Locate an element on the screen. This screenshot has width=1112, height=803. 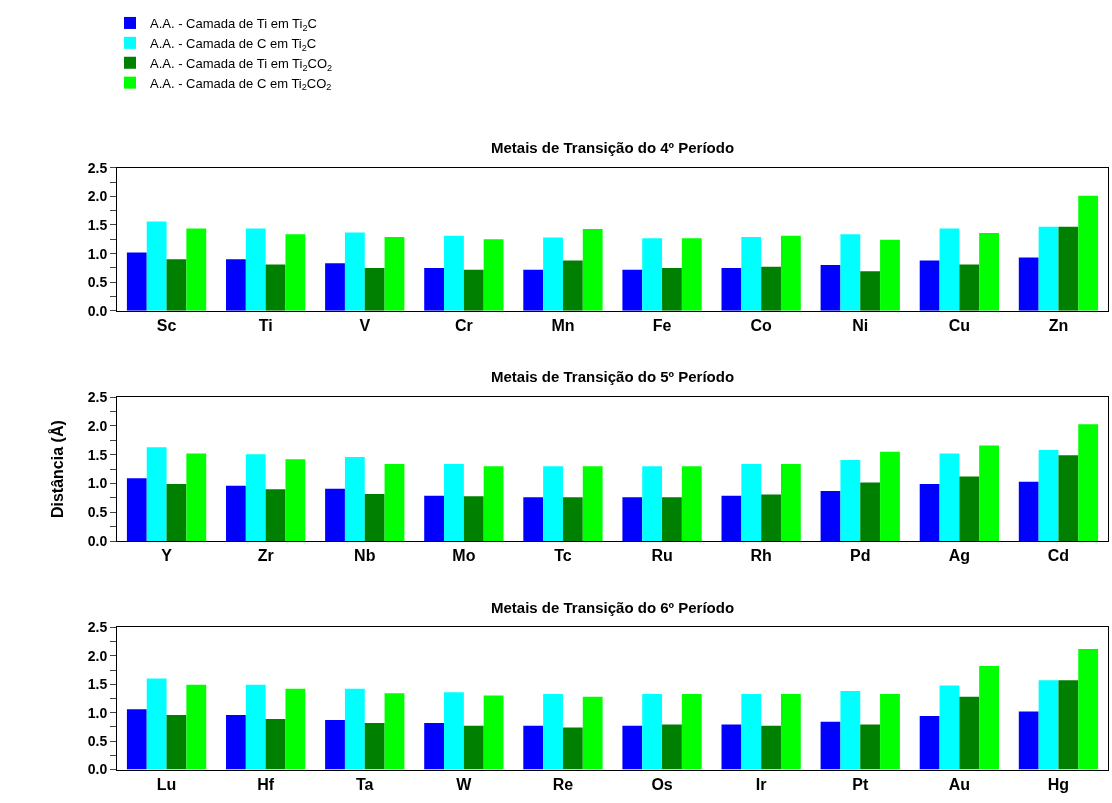
legend-label: A.A. - Camada de C em Ti$_{2}$C is located at coordinates (233, 44).